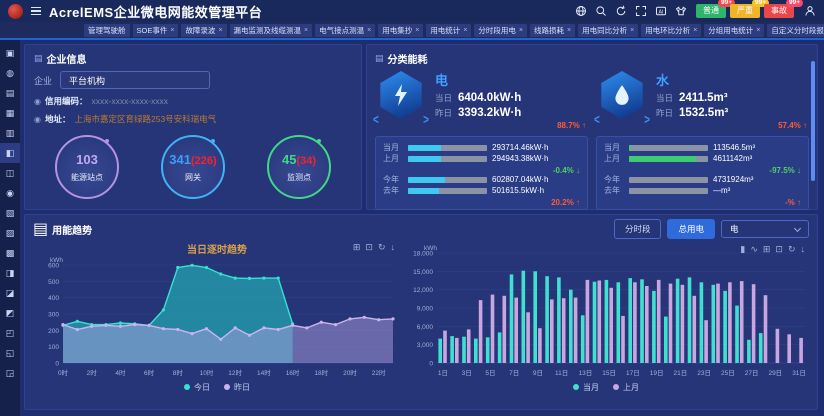  Describe the element at coordinates (36, 11) in the screenshot. I see `menu-toggle-icon` at that location.